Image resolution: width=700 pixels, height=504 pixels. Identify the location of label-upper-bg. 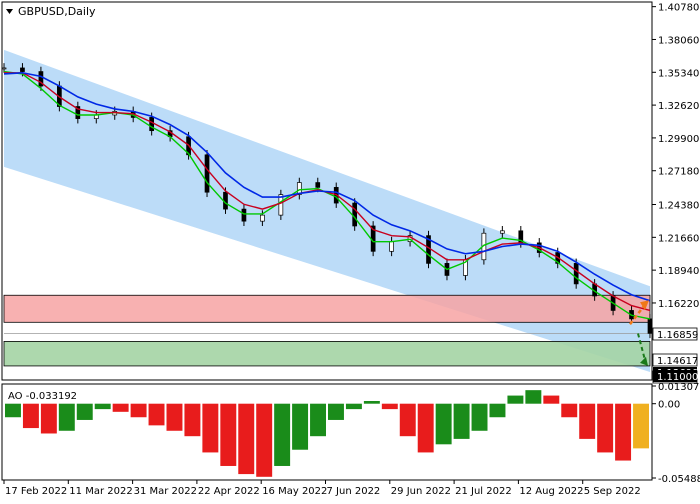
(675, 334).